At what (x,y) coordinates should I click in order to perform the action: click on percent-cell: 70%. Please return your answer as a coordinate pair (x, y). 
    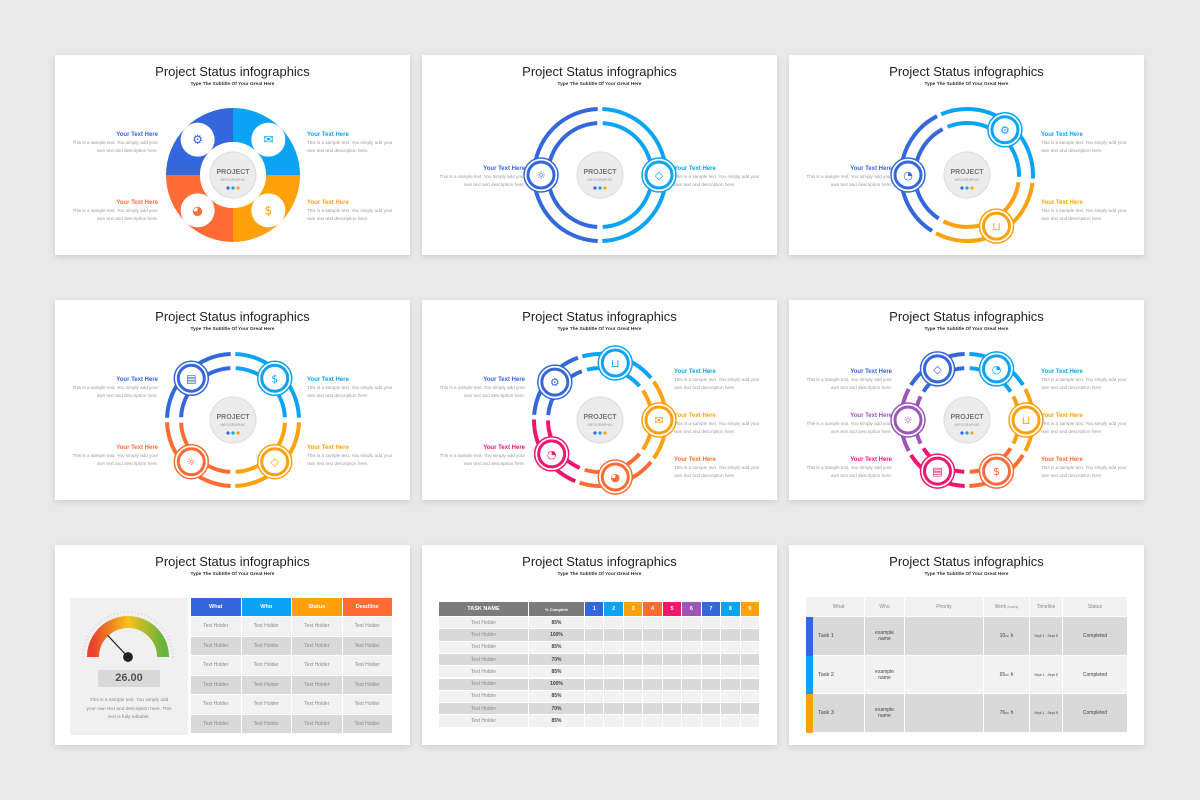
    Looking at the image, I should click on (557, 709).